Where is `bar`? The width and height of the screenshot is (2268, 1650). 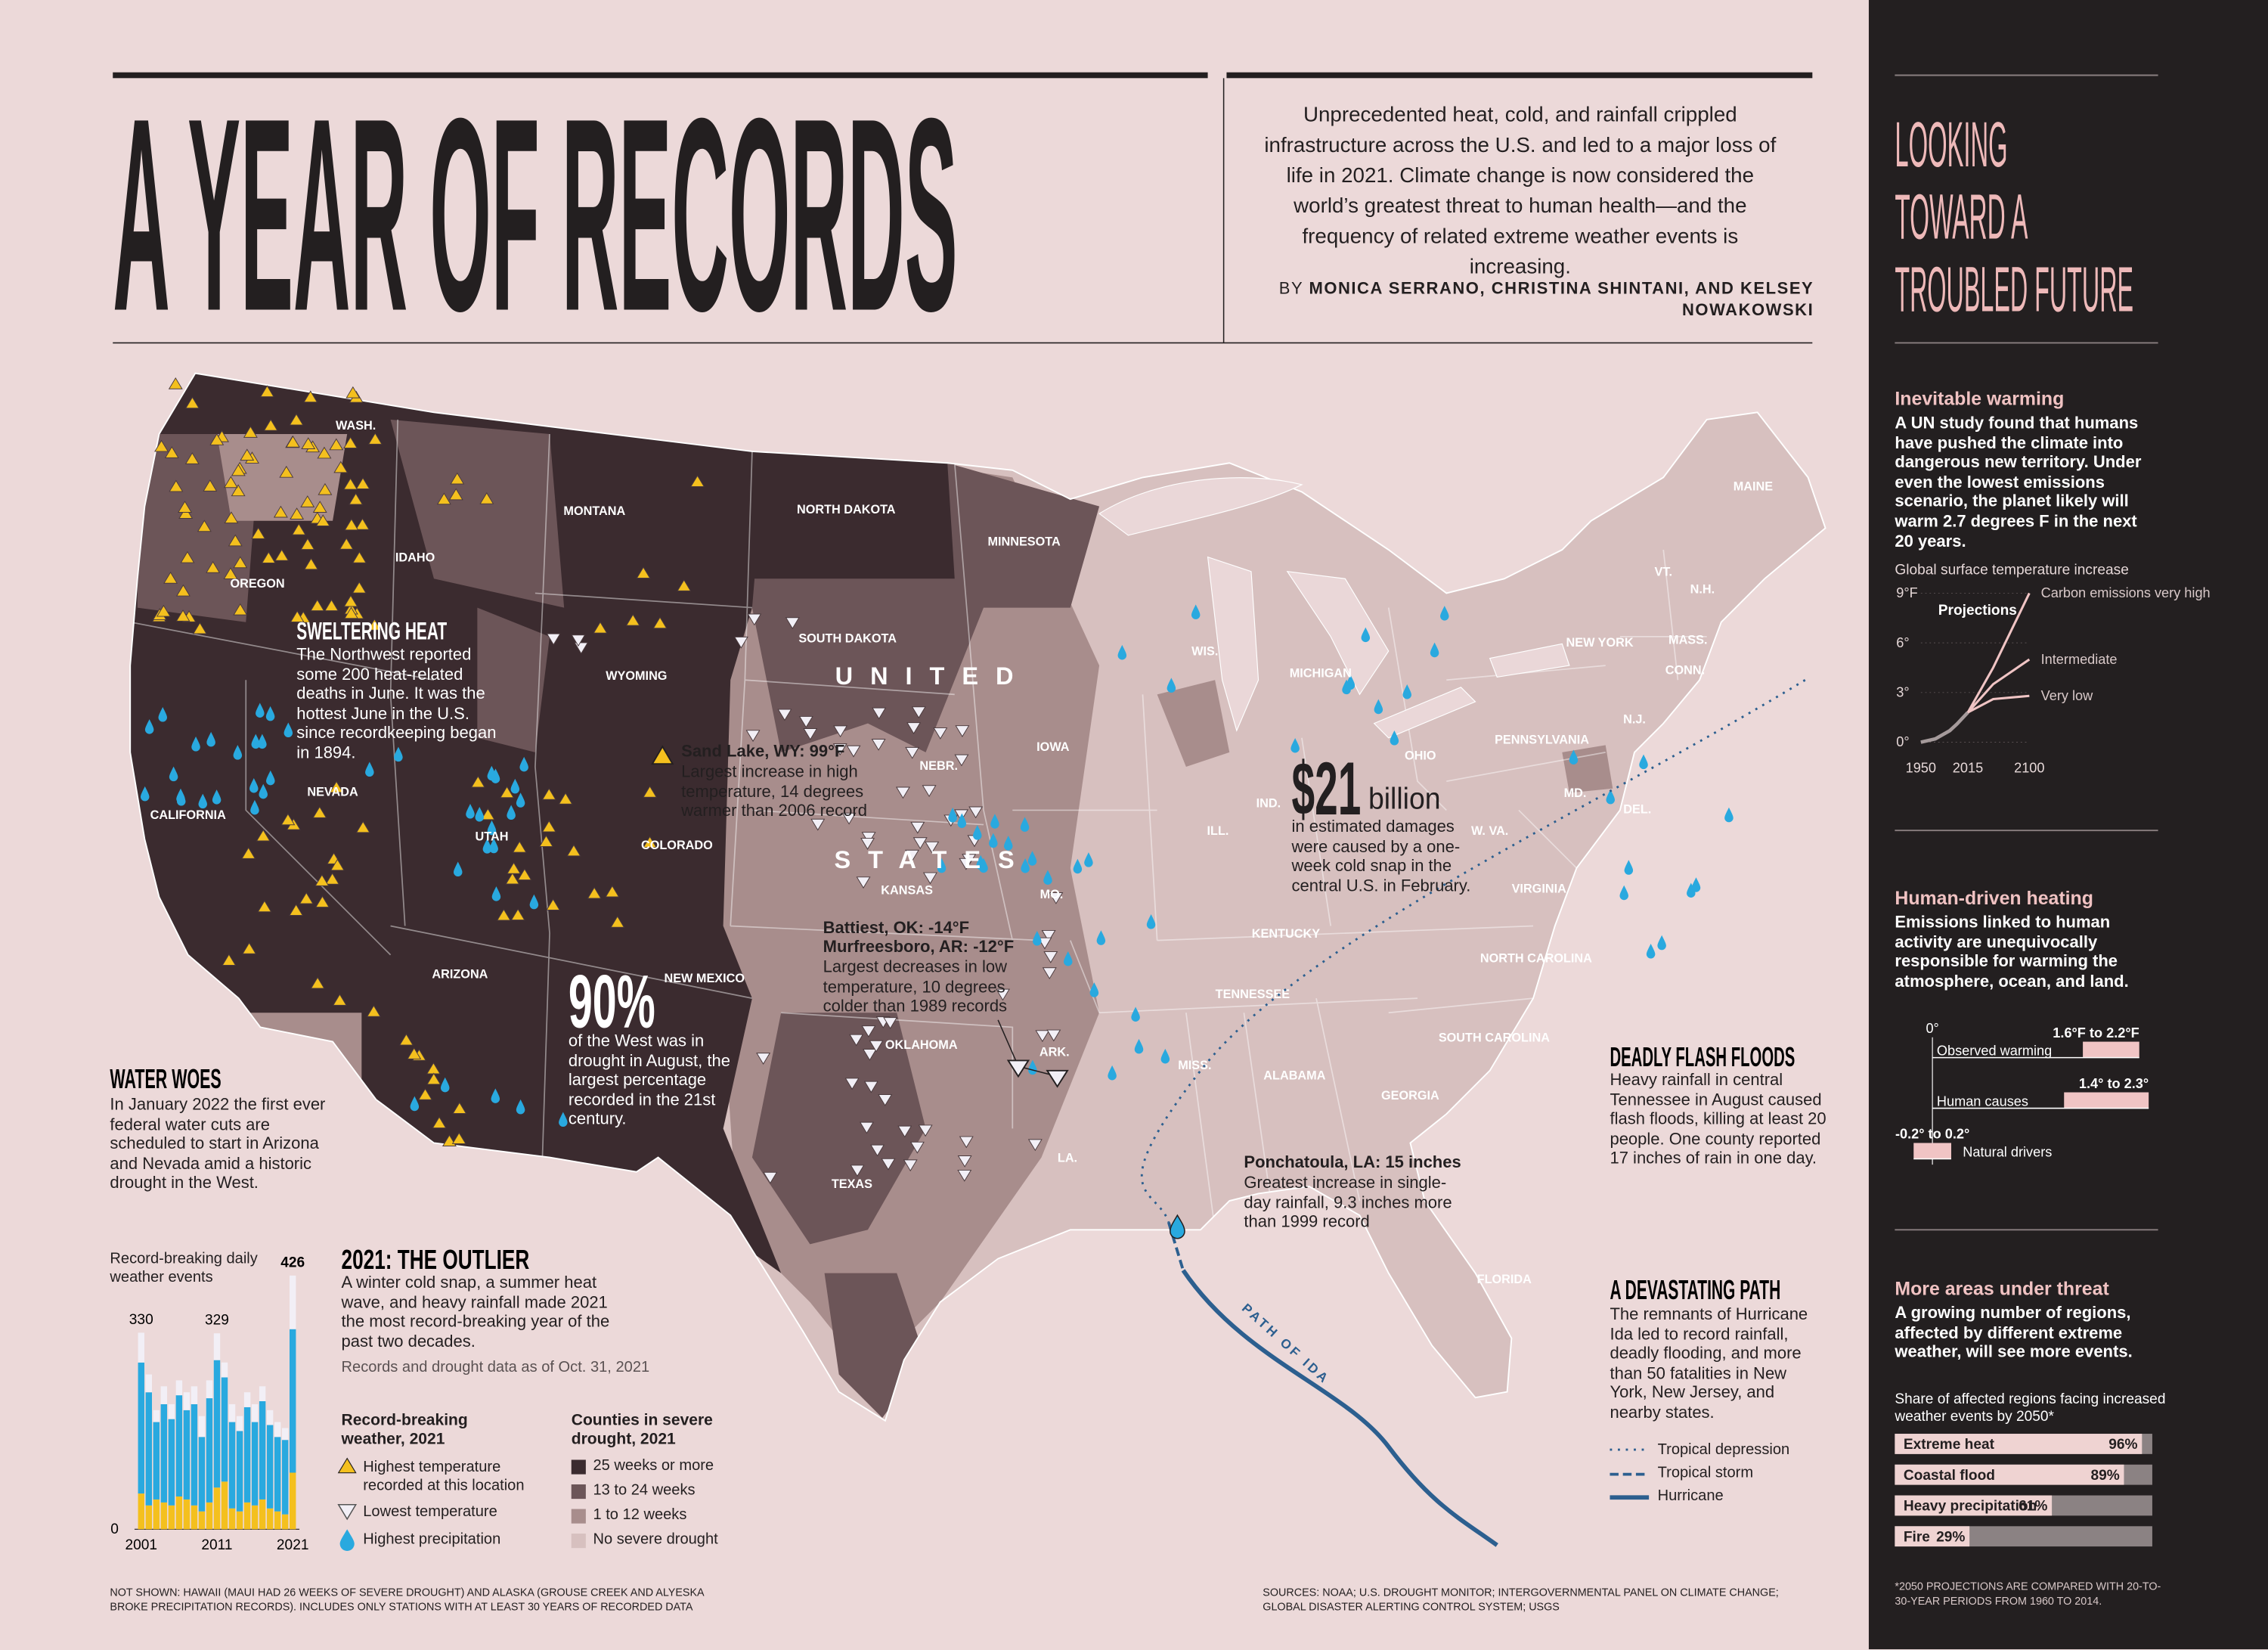
bar is located at coordinates (2009, 1474).